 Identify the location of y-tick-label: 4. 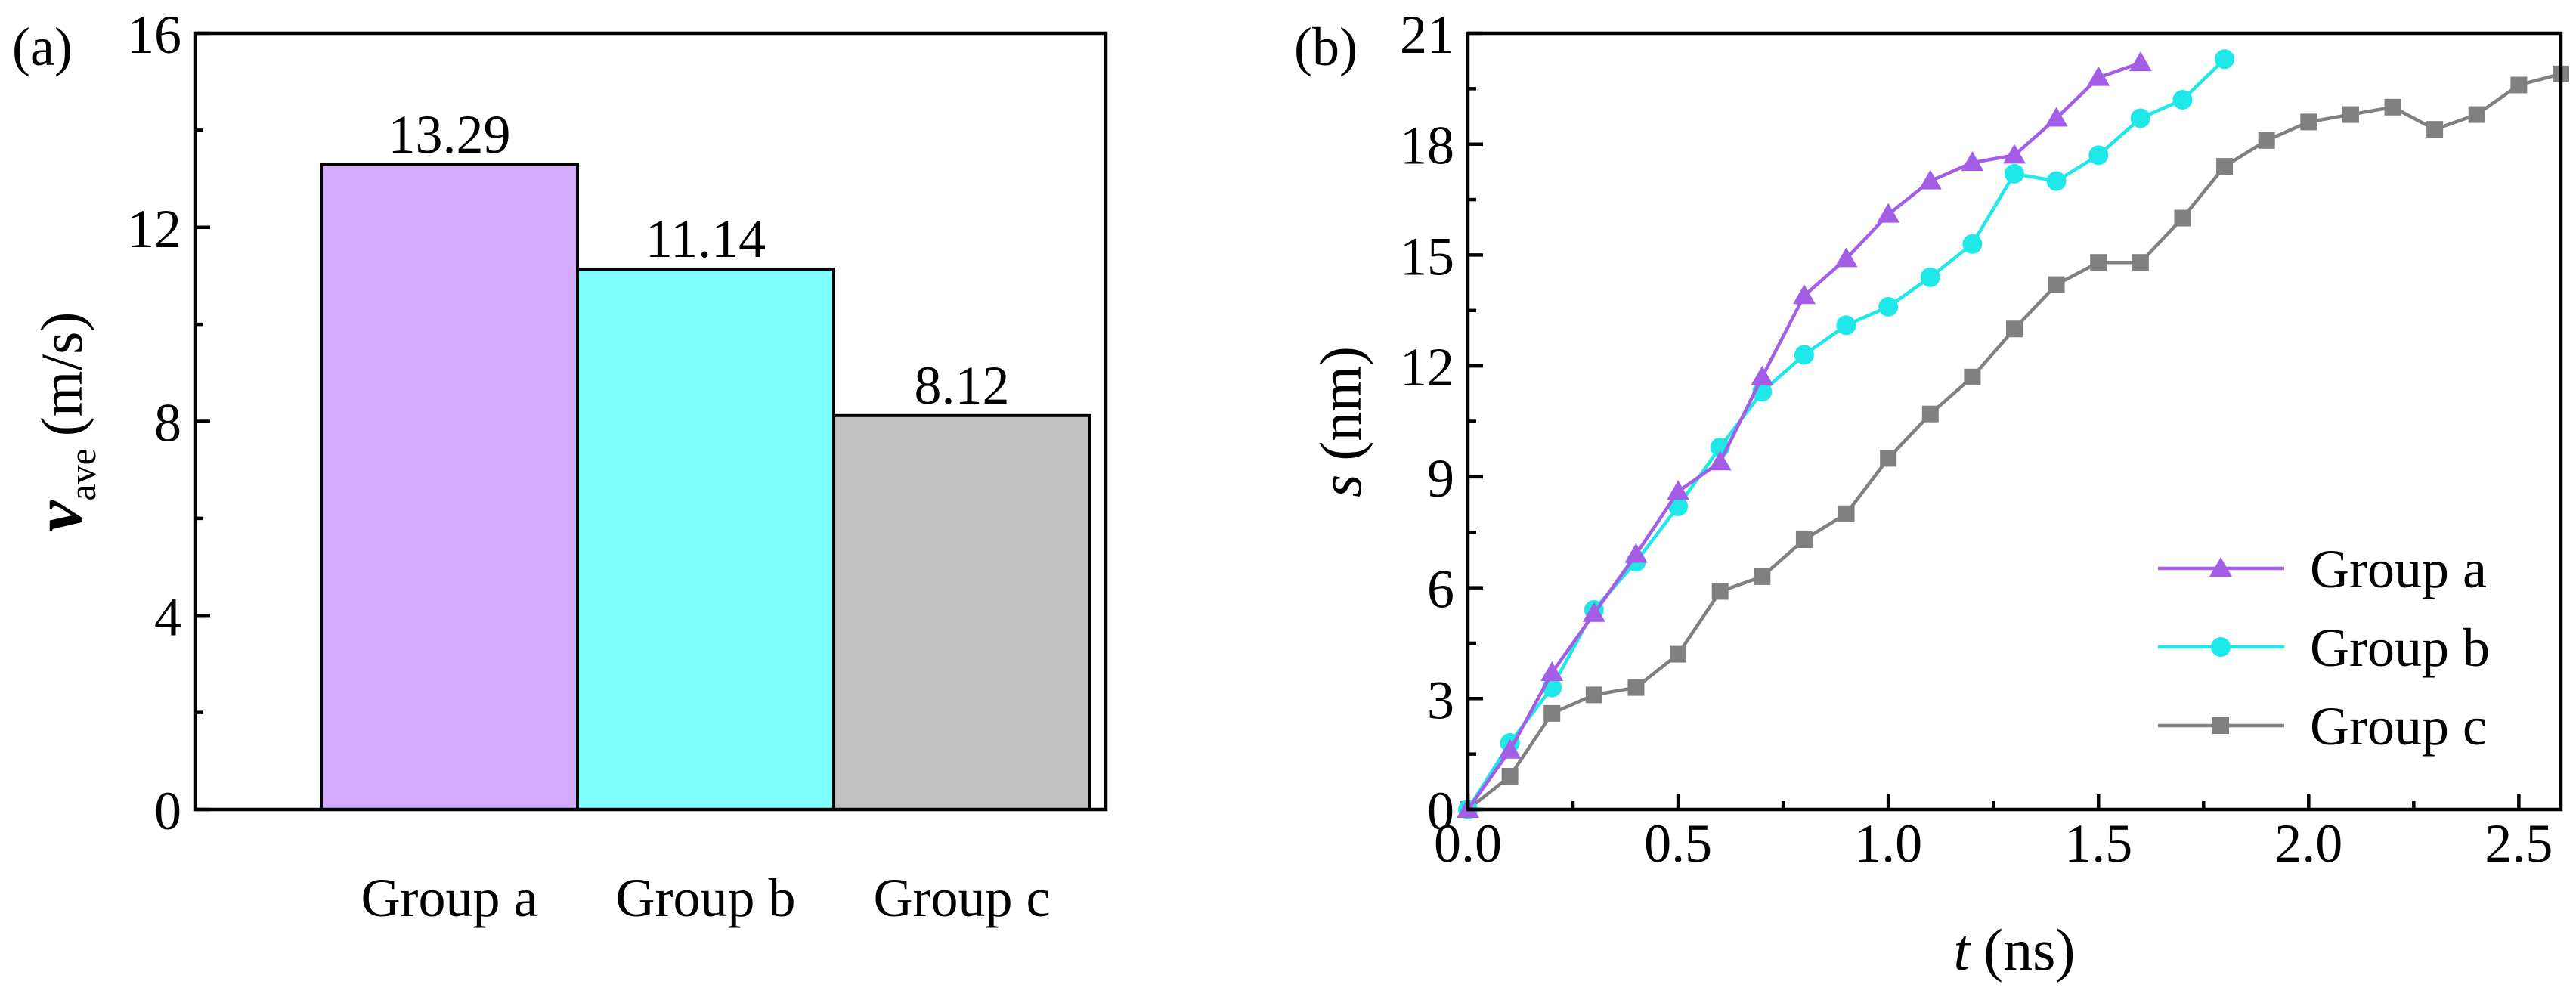
(167, 617).